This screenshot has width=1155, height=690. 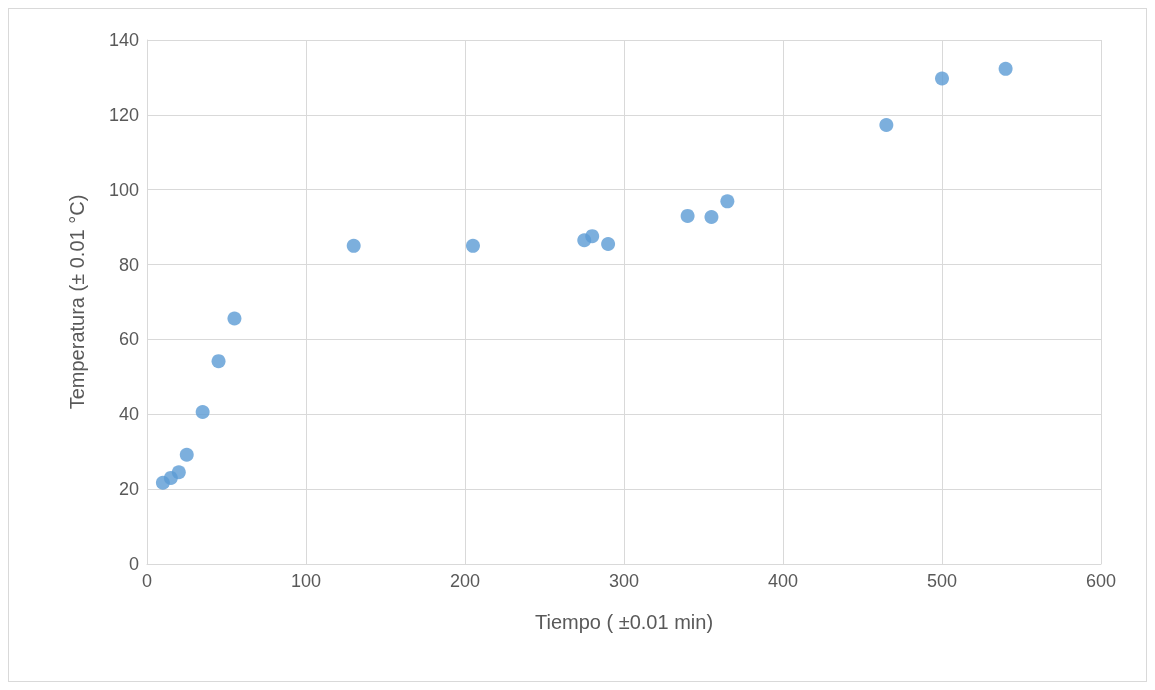 I want to click on y-axis-title: Temperatura (± 0.01 °C), so click(x=77, y=302).